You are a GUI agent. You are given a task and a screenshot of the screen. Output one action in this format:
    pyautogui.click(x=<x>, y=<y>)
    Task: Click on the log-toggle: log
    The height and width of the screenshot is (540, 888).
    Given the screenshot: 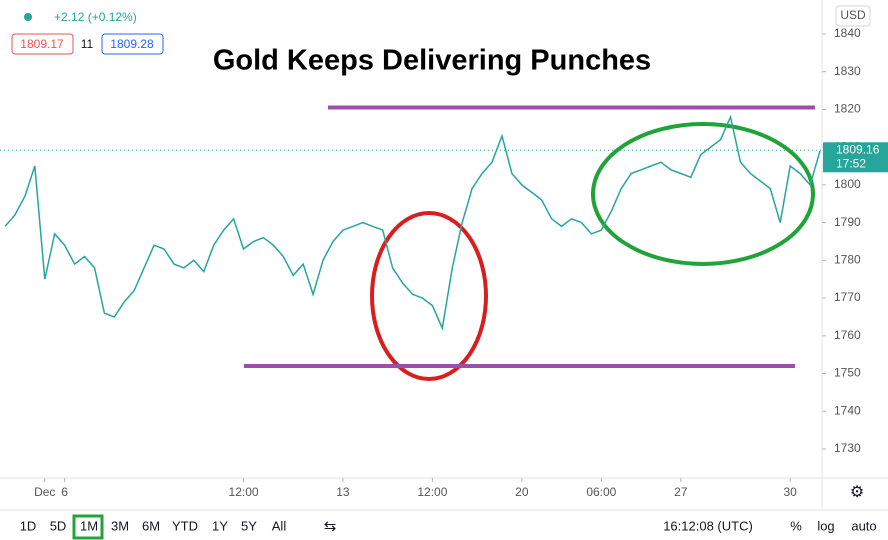 What is the action you would take?
    pyautogui.click(x=825, y=525)
    